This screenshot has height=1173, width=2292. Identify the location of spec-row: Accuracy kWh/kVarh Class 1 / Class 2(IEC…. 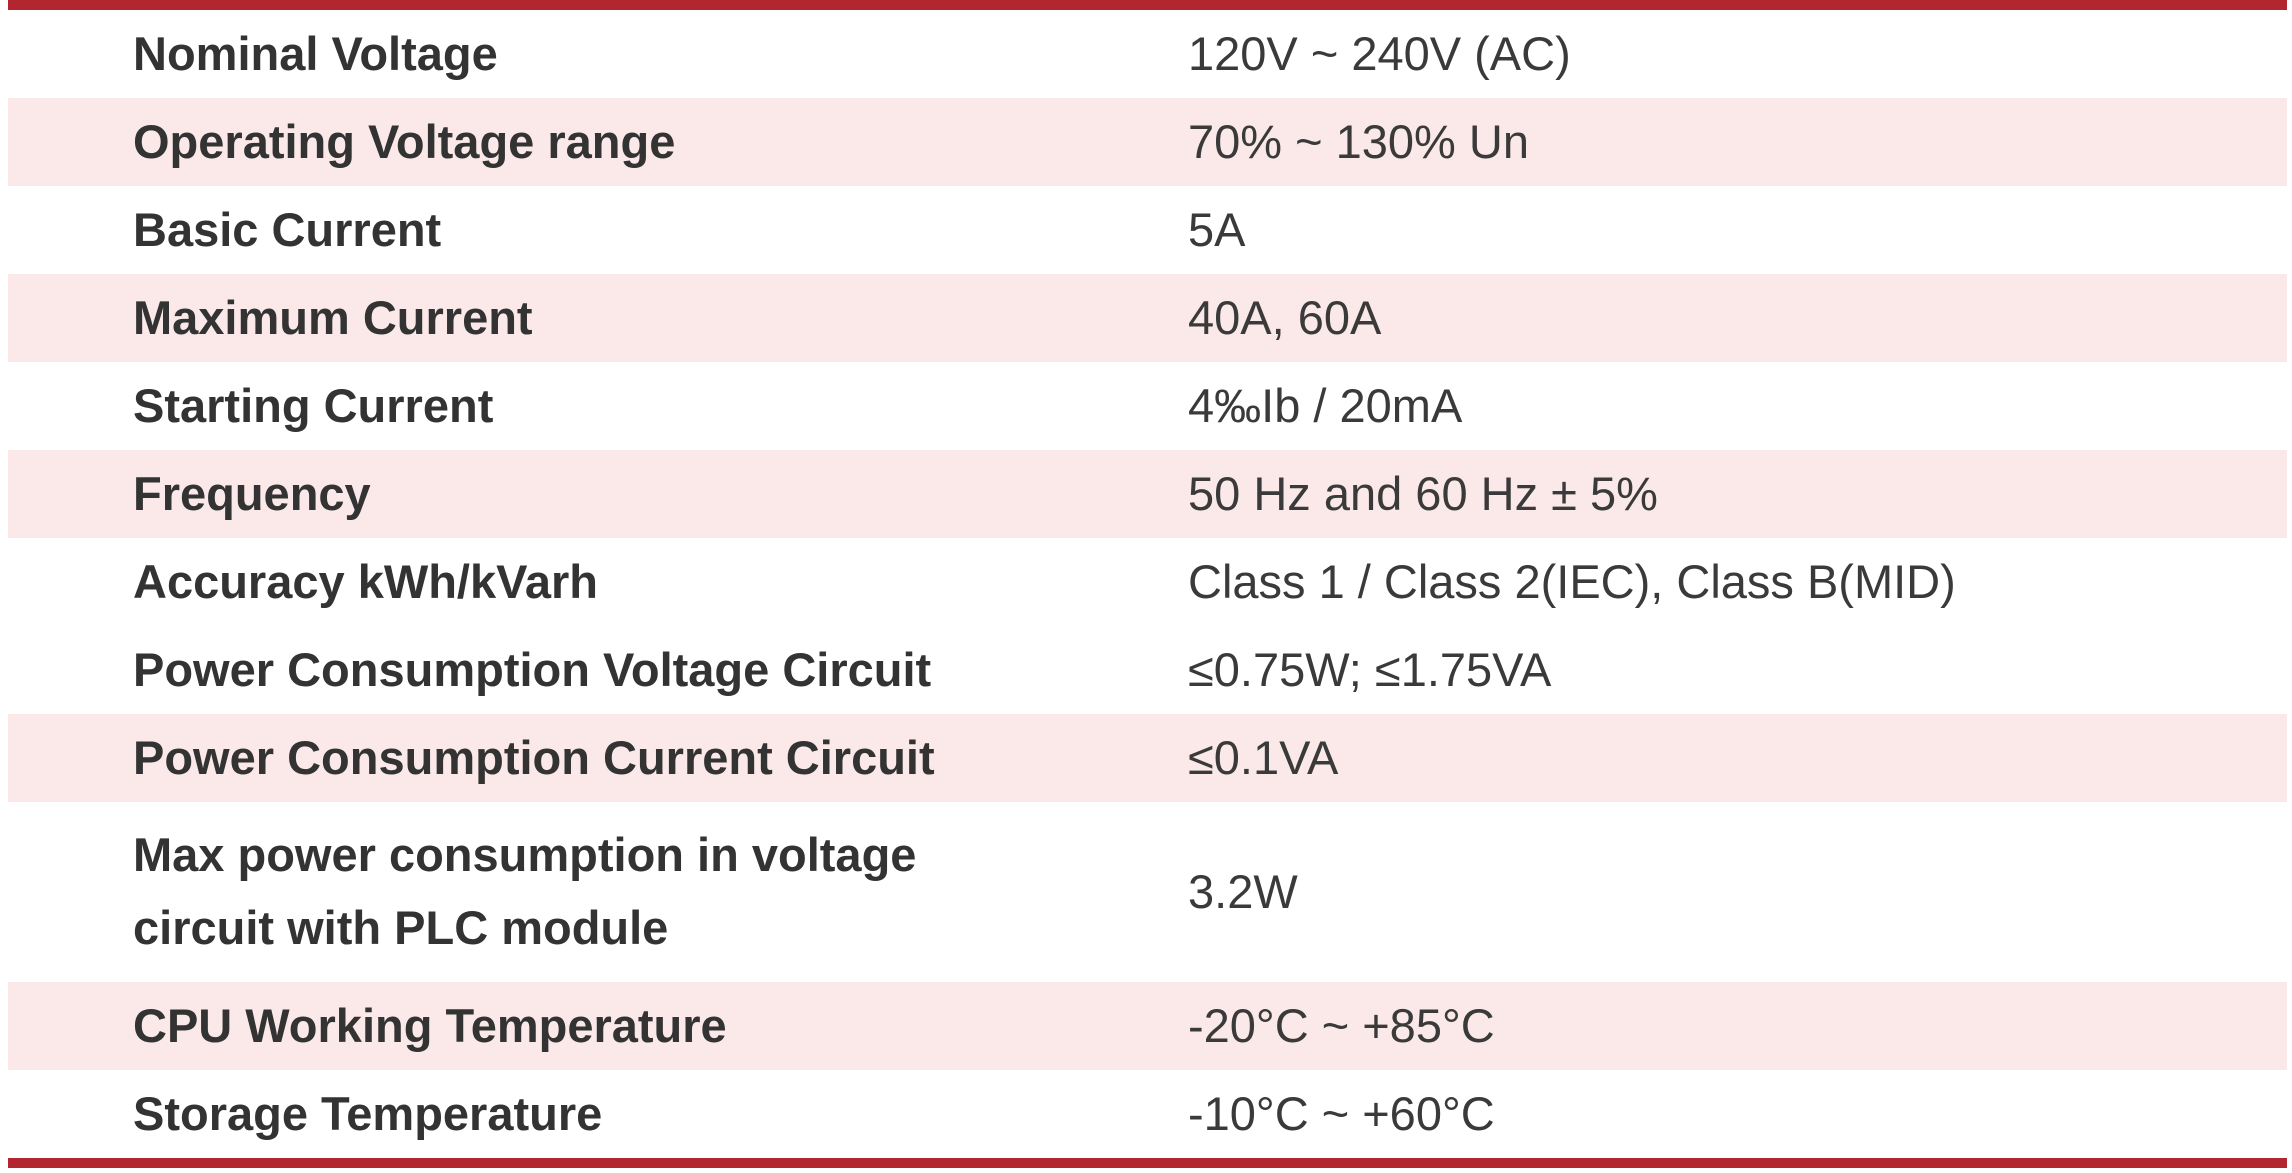
(1147, 582).